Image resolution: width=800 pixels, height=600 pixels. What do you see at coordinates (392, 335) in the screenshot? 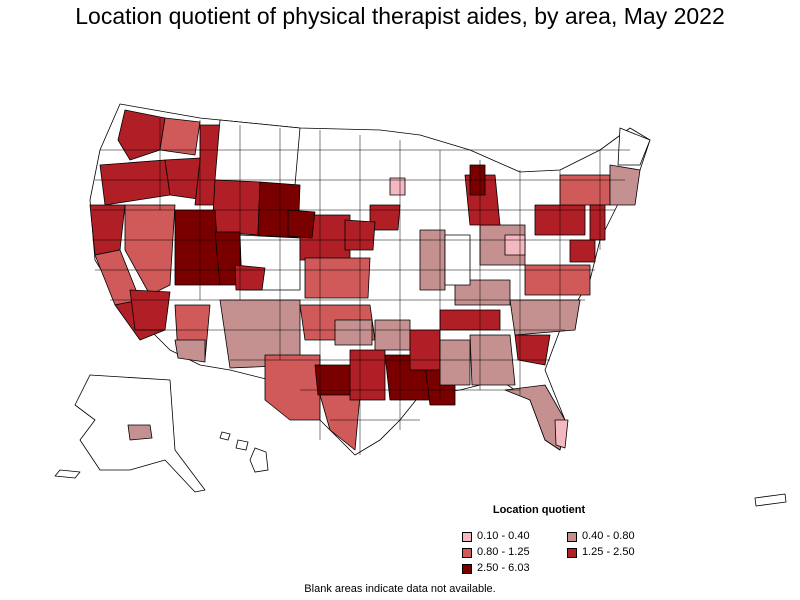
I see `area-arkansas` at bounding box center [392, 335].